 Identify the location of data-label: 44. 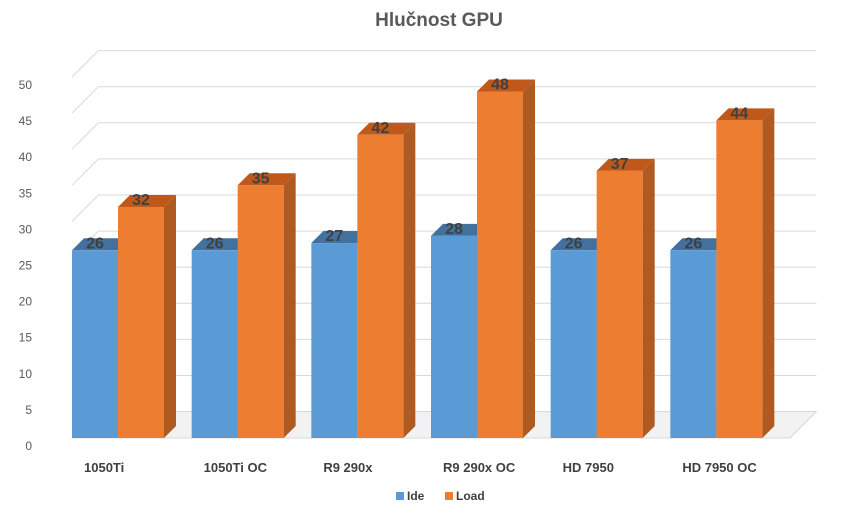
(739, 113).